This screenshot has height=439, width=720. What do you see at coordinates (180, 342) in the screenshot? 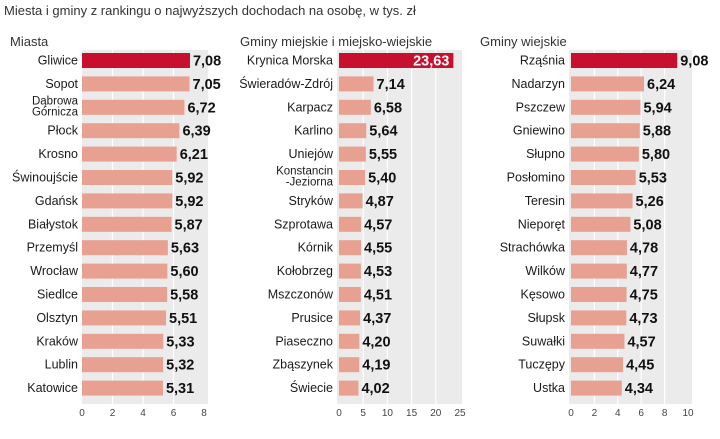
I see `value-label: 5,33` at bounding box center [180, 342].